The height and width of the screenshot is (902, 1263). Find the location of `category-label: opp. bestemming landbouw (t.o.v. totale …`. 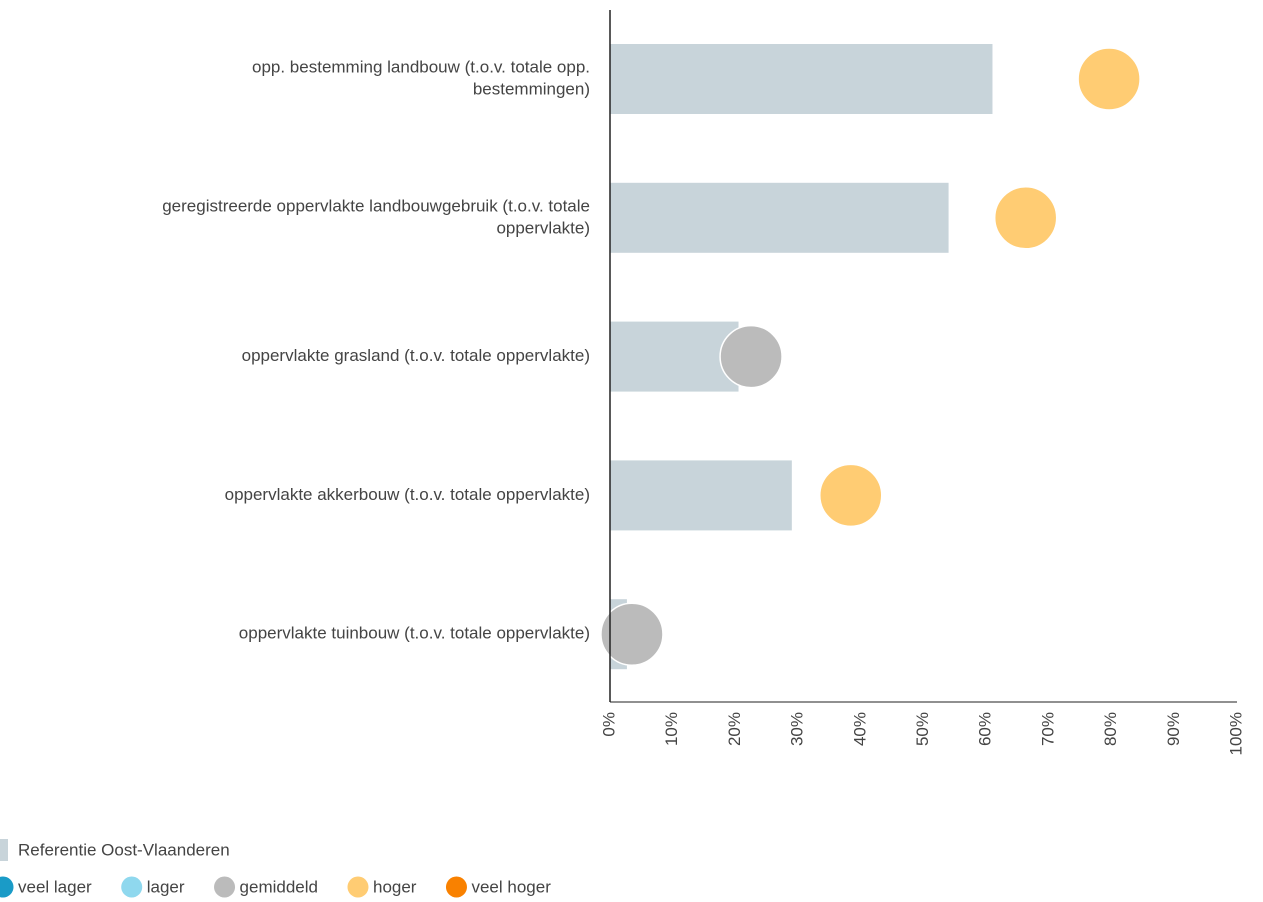

category-label: opp. bestemming landbouw (t.o.v. totale … is located at coordinates (421, 66).